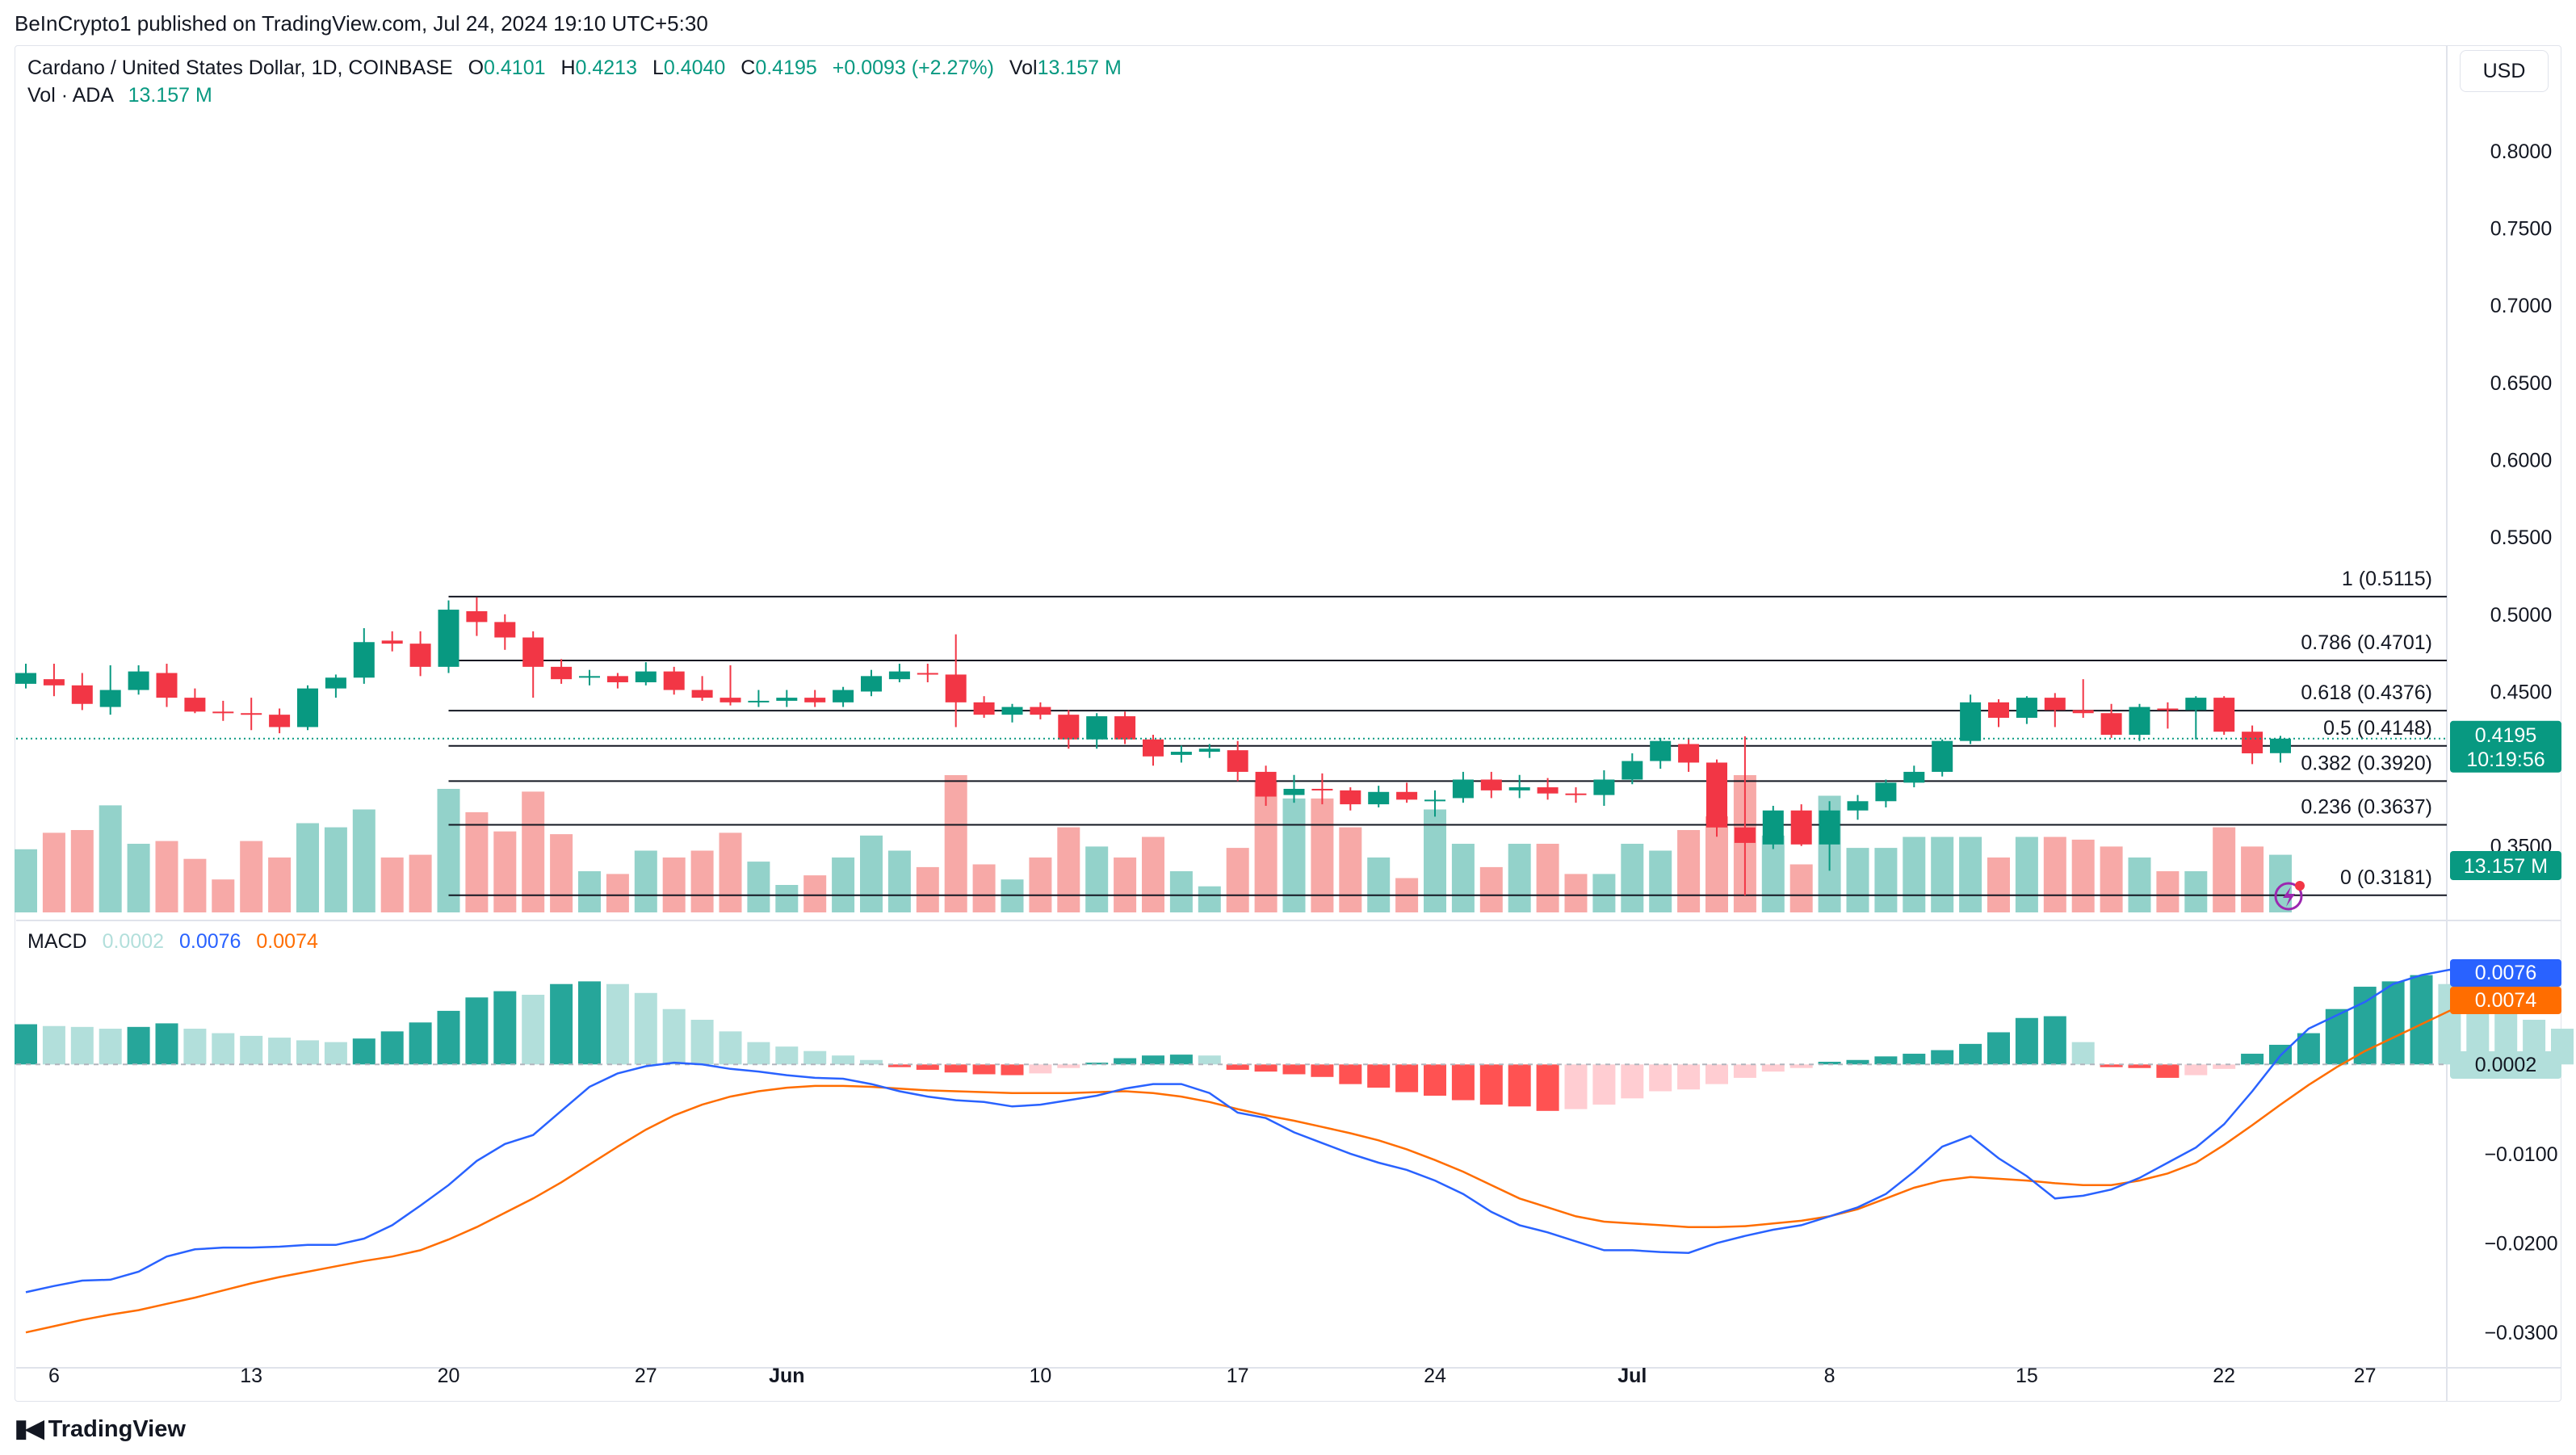 This screenshot has height=1455, width=2576. Describe the element at coordinates (2288, 896) in the screenshot. I see `lightning-icon` at that location.